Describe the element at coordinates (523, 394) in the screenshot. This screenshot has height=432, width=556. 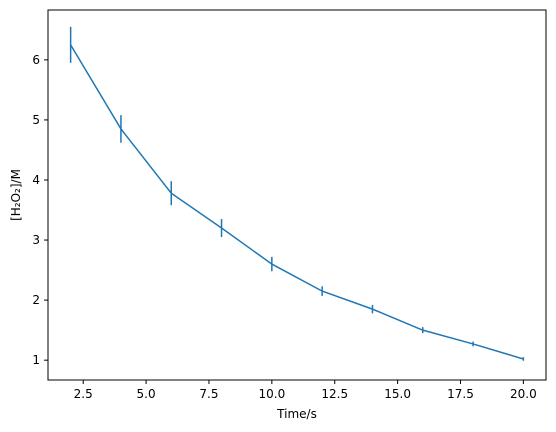
I see `x-tick-label: 20.0` at that location.